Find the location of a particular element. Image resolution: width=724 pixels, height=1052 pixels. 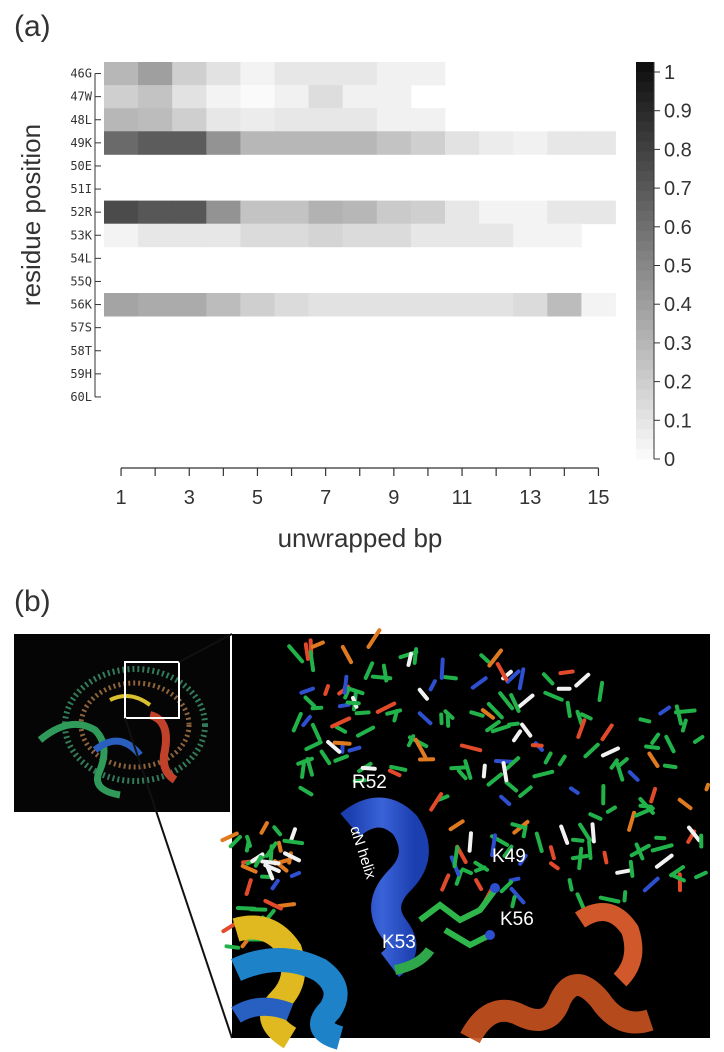

column-tick-label: 1 is located at coordinates (120, 498).